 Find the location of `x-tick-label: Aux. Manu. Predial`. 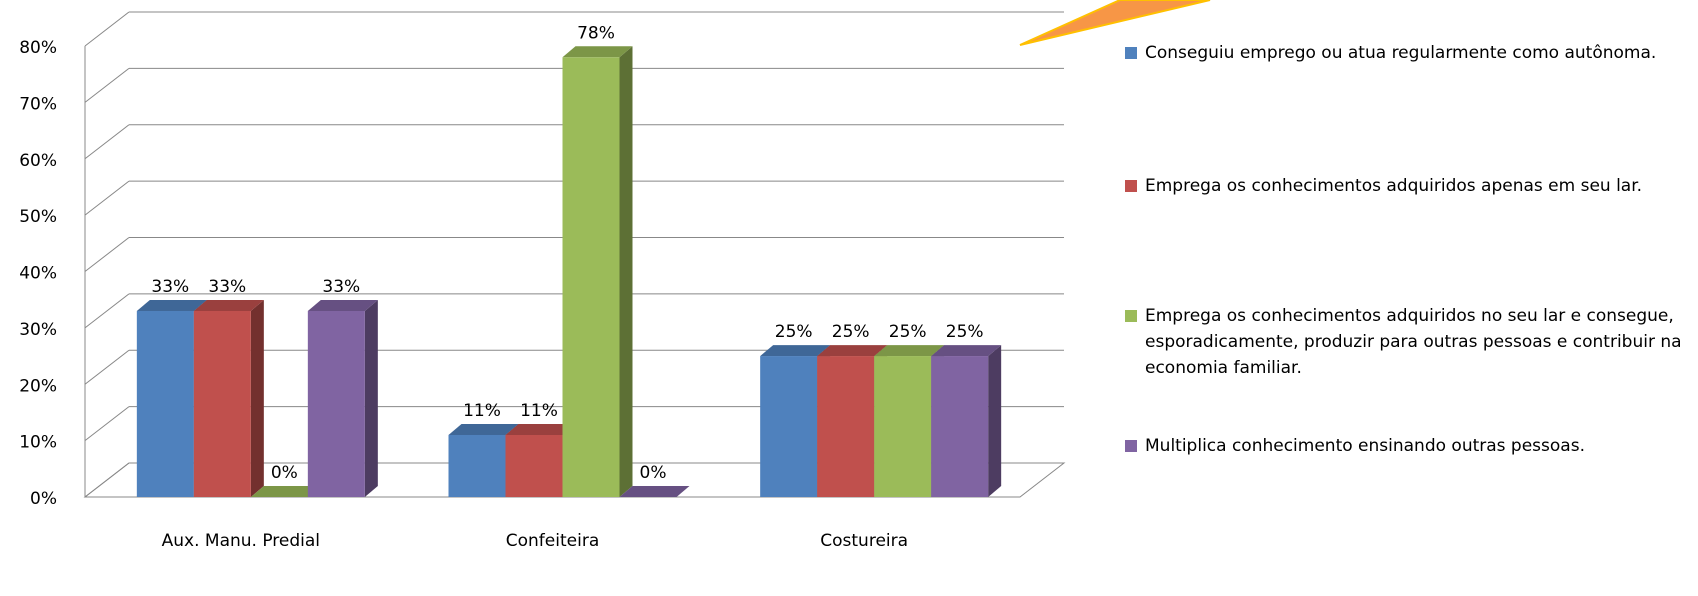

x-tick-label: Aux. Manu. Predial is located at coordinates (241, 541).